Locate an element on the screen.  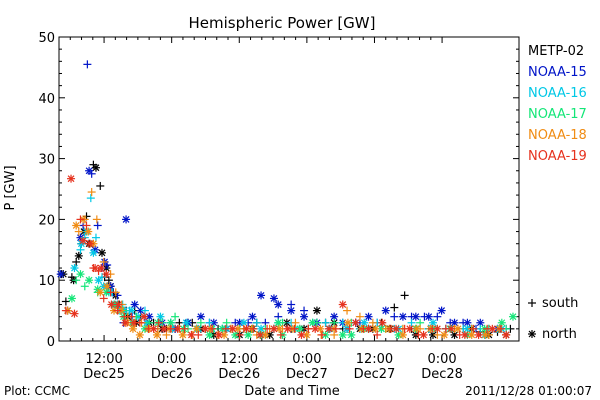
marker-legend-label: north is located at coordinates (559, 334).